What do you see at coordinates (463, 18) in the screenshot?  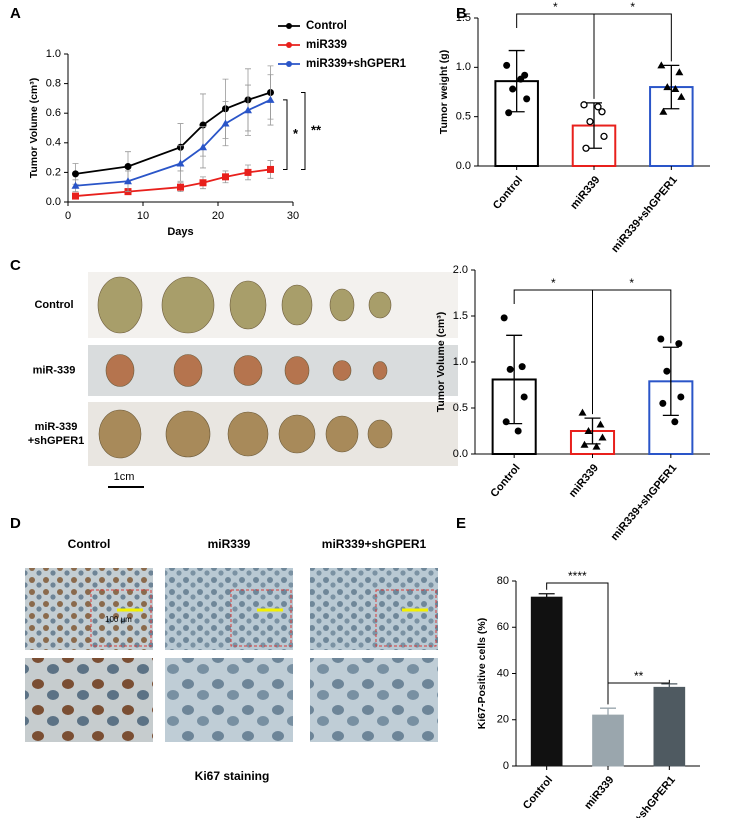 I see `y-tick-label: 1.5` at bounding box center [463, 18].